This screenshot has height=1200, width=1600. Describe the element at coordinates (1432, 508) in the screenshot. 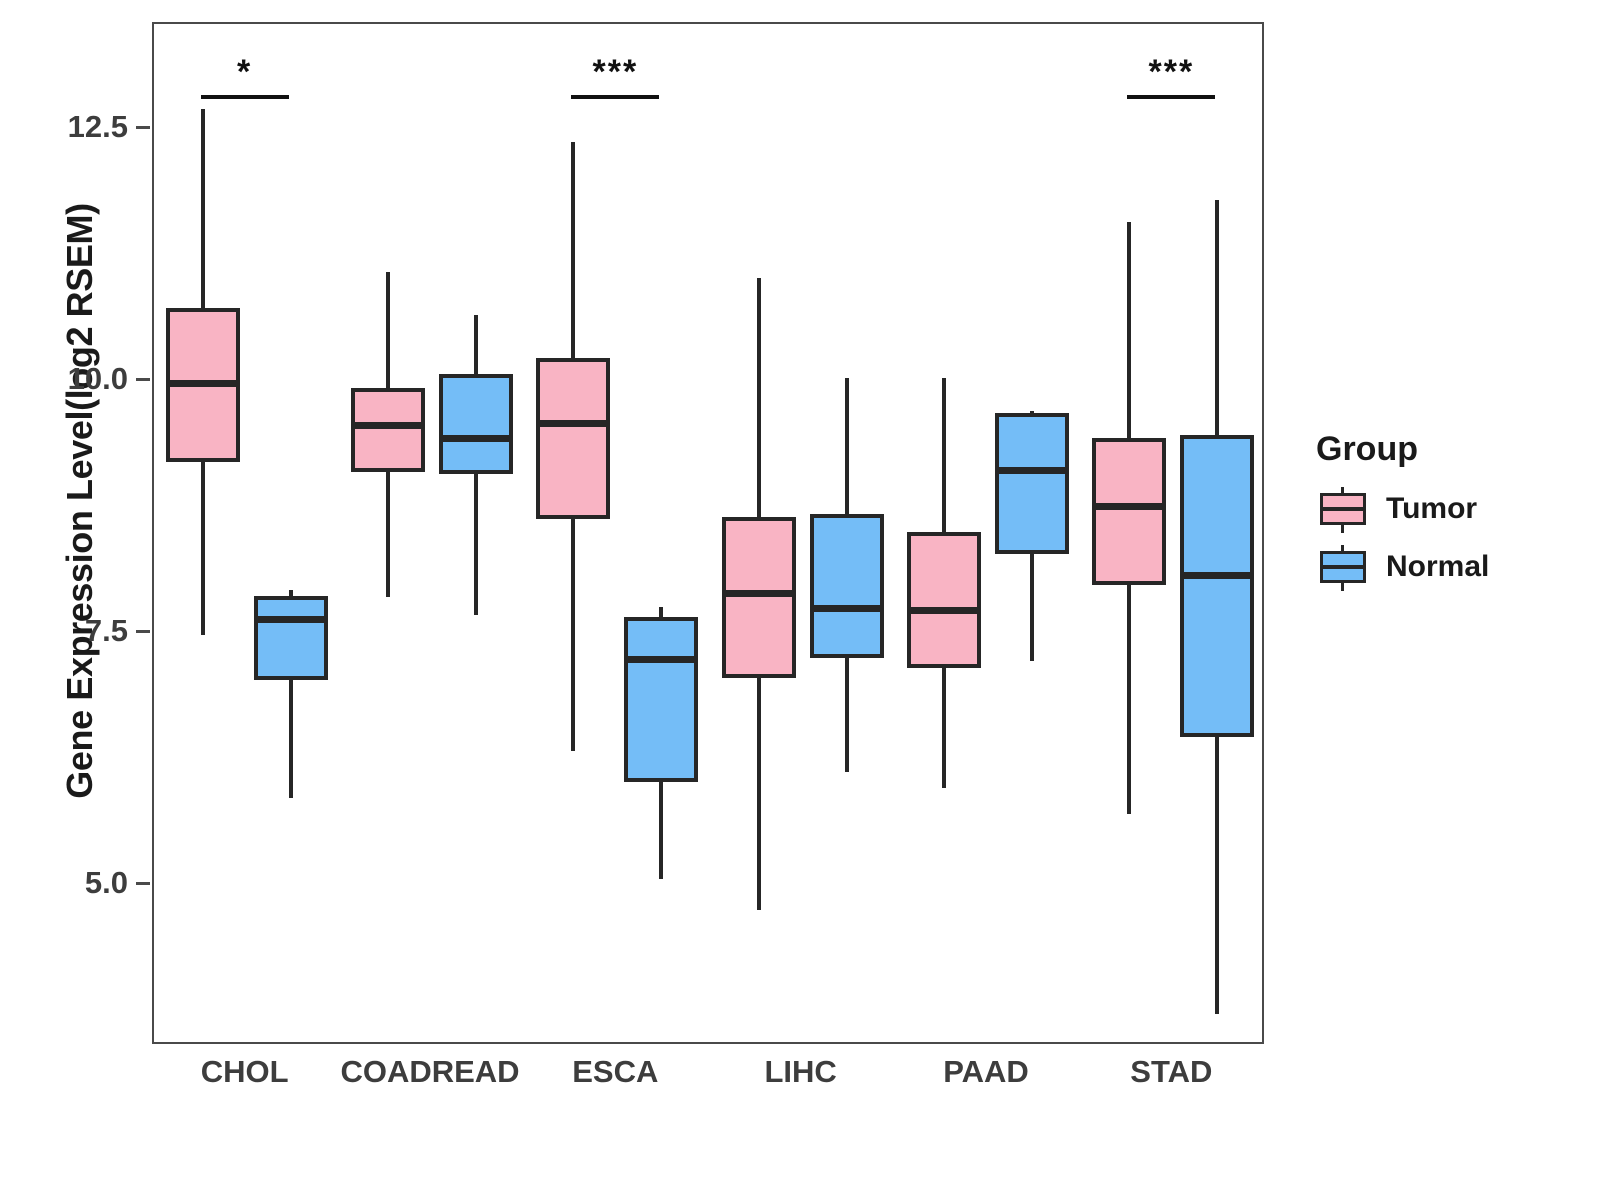

I see `legend-label: Tumor` at that location.